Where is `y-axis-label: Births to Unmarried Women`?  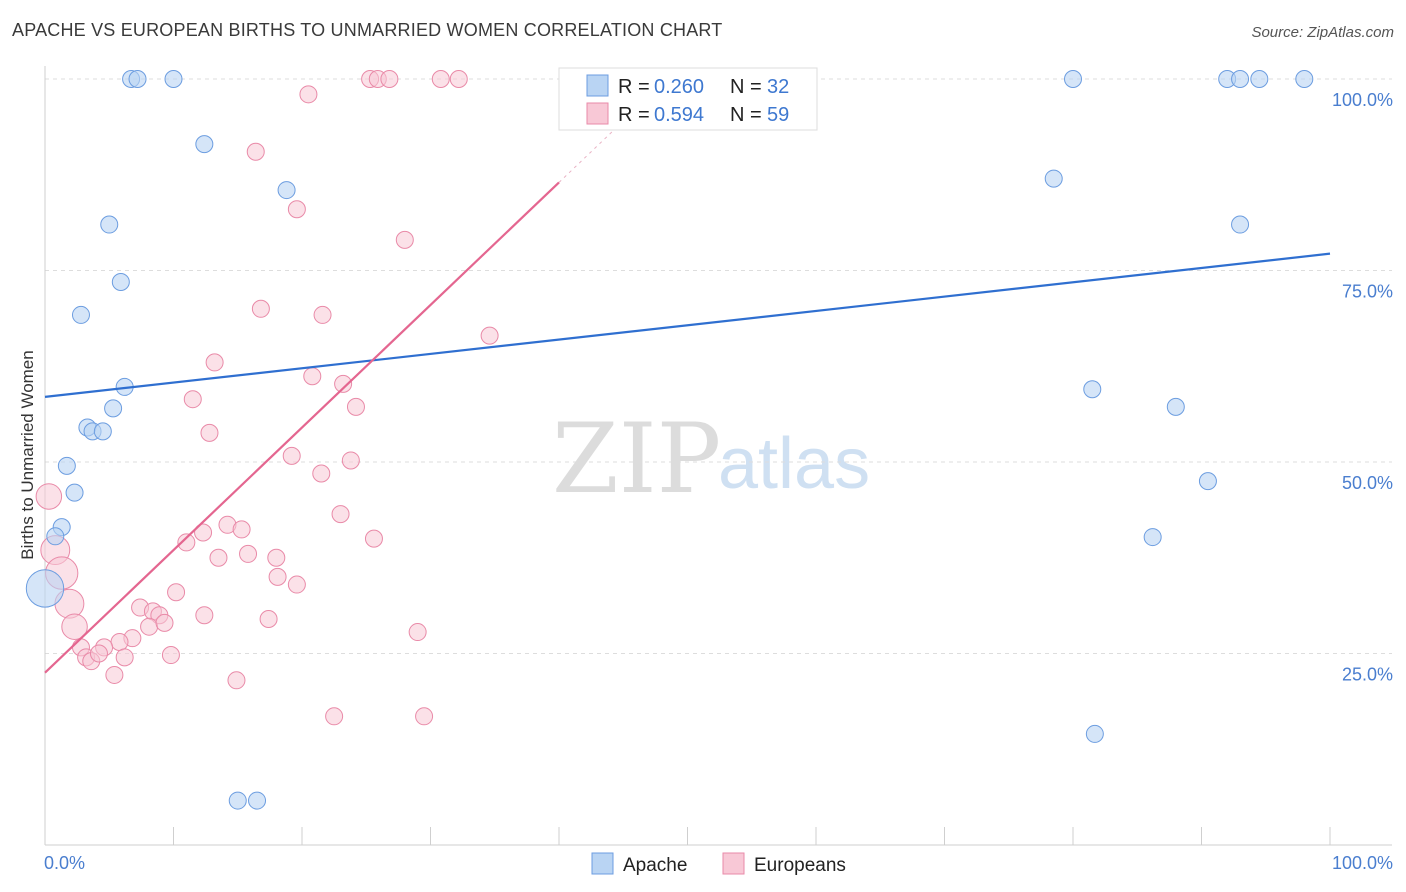 y-axis-label: Births to Unmarried Women is located at coordinates (27, 454).